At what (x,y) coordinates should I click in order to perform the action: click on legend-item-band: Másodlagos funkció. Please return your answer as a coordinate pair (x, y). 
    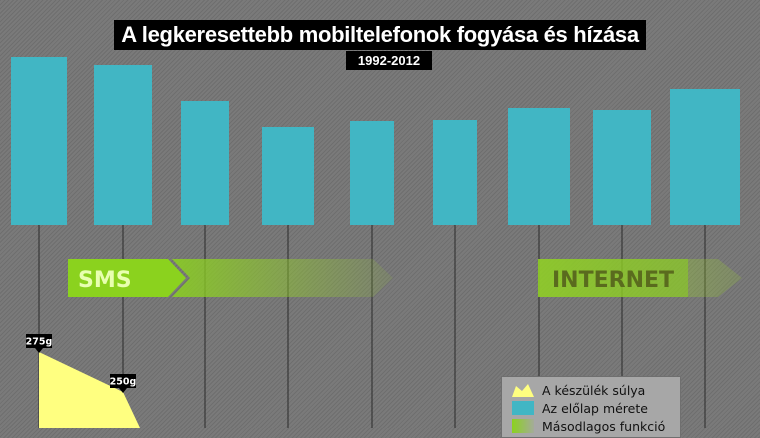
    Looking at the image, I should click on (588, 426).